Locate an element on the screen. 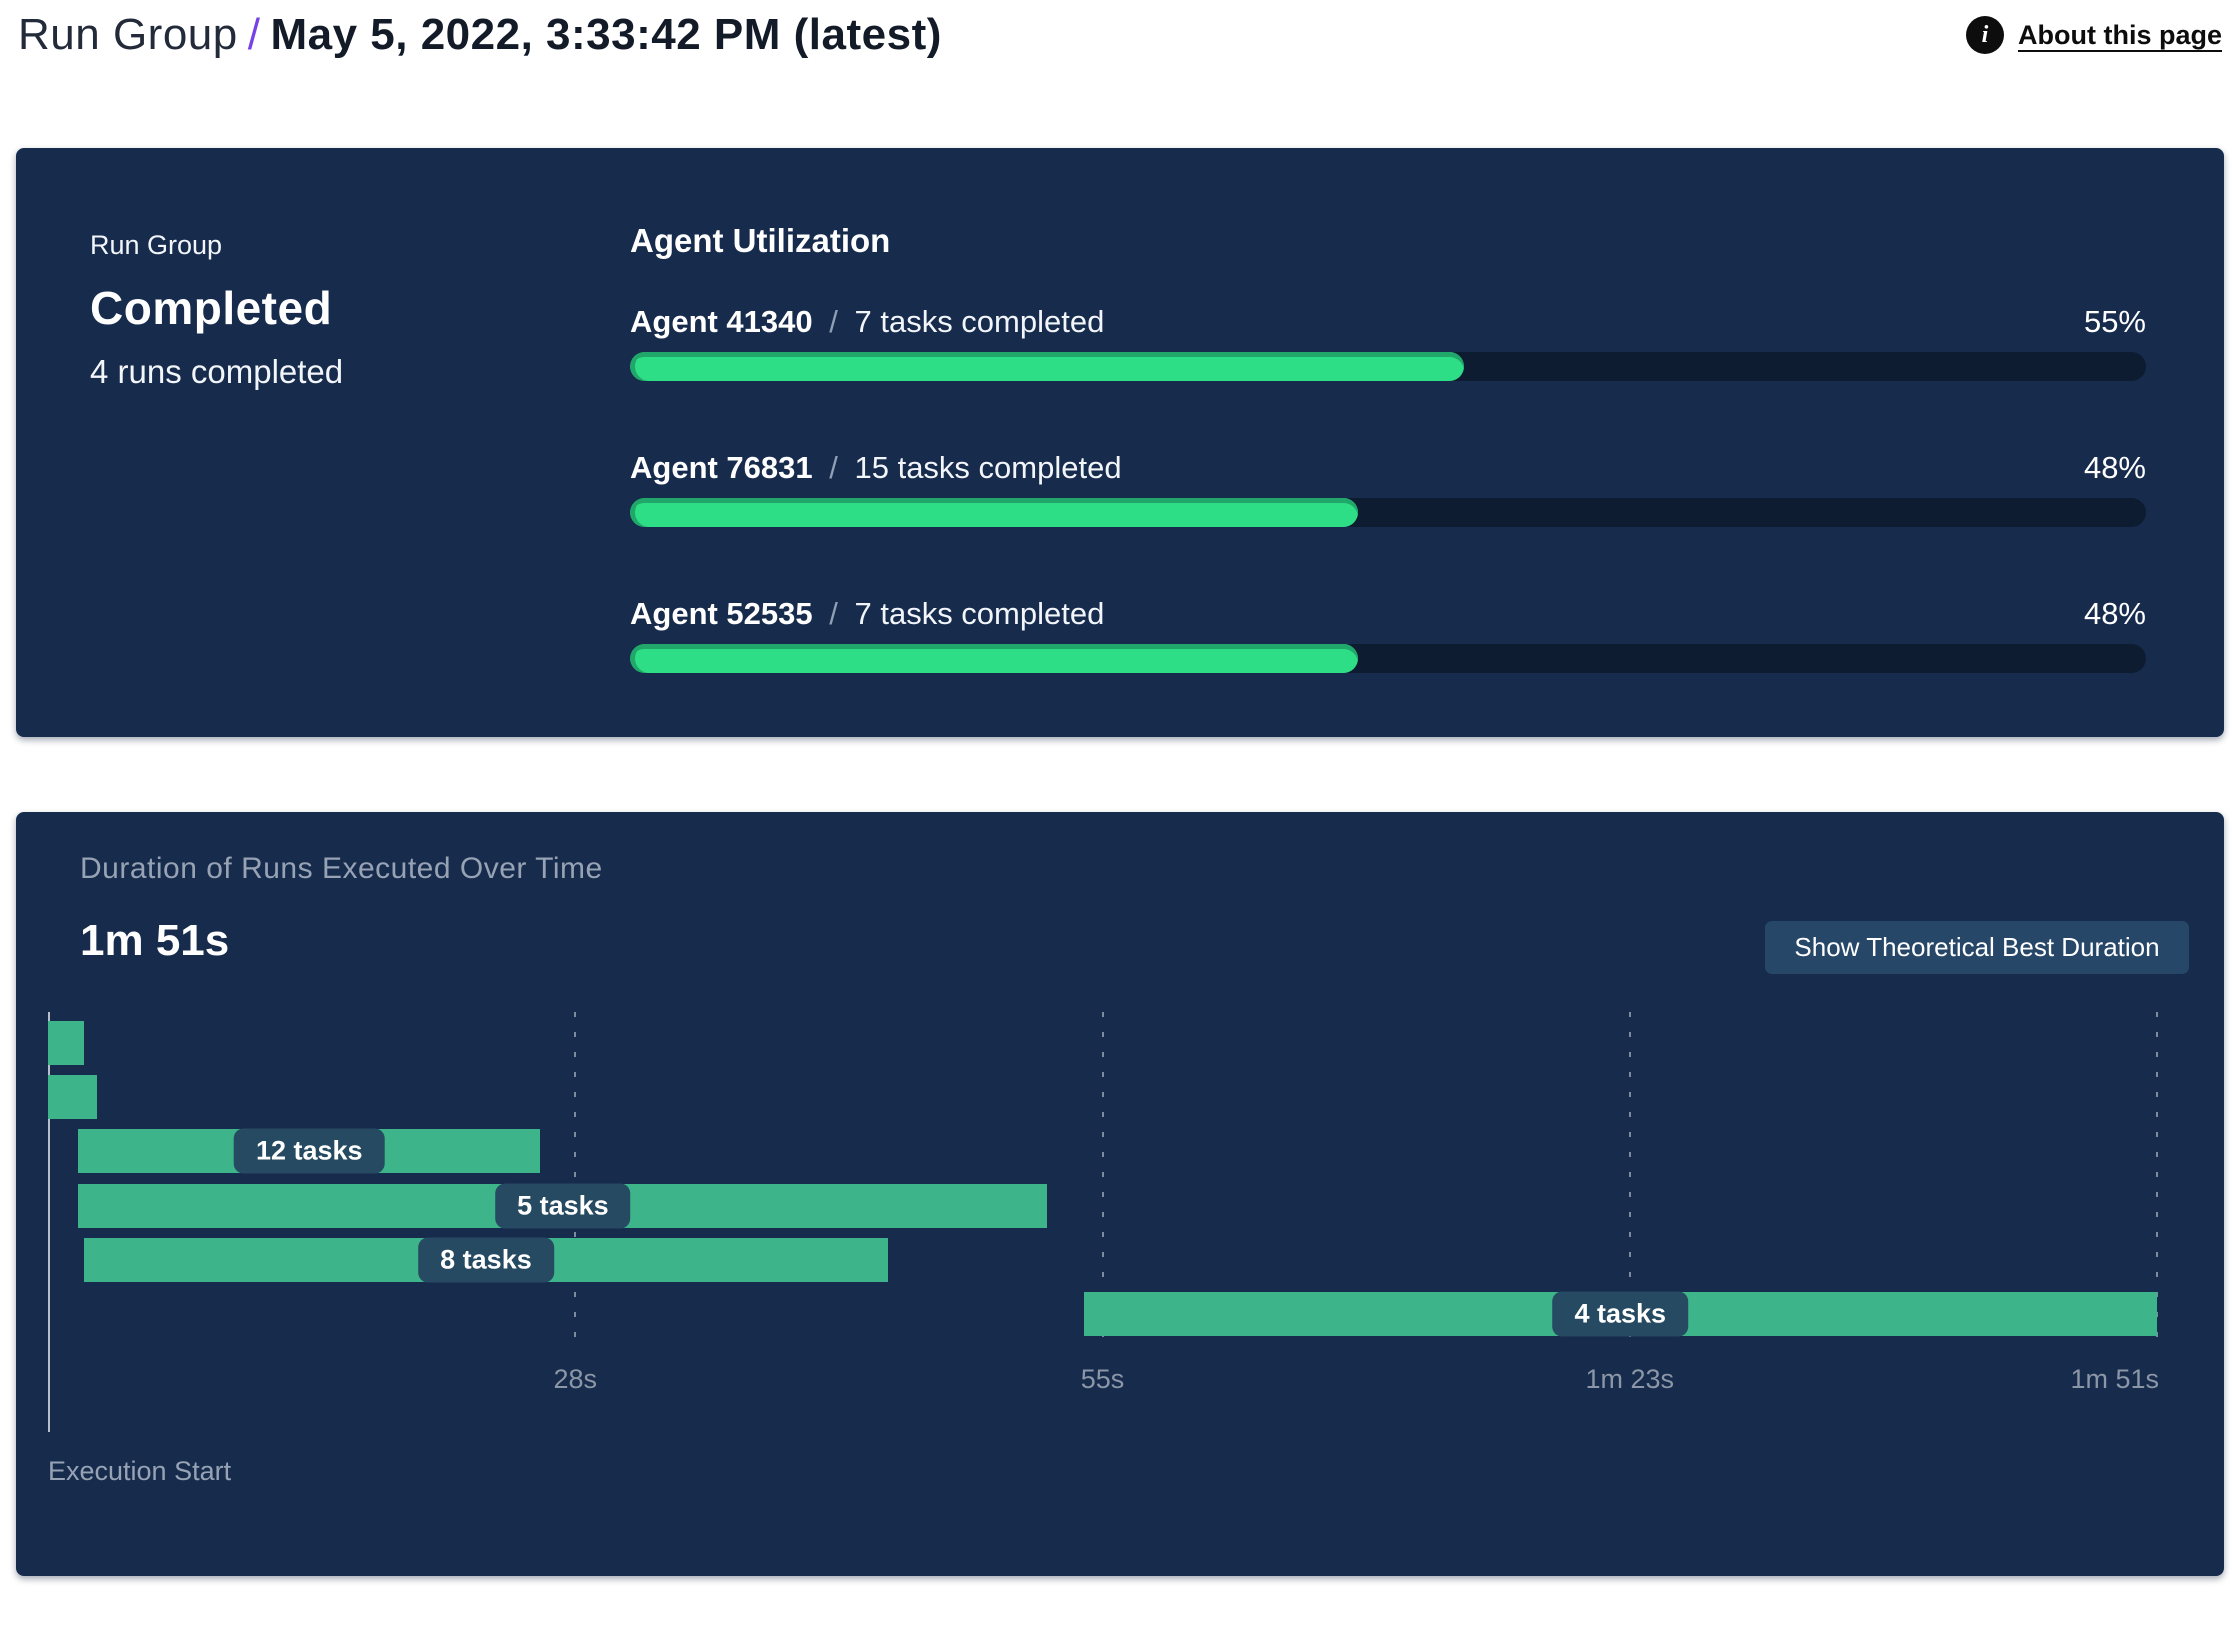 Image resolution: width=2240 pixels, height=1626 pixels. run-group-label: Run Group is located at coordinates (156, 245).